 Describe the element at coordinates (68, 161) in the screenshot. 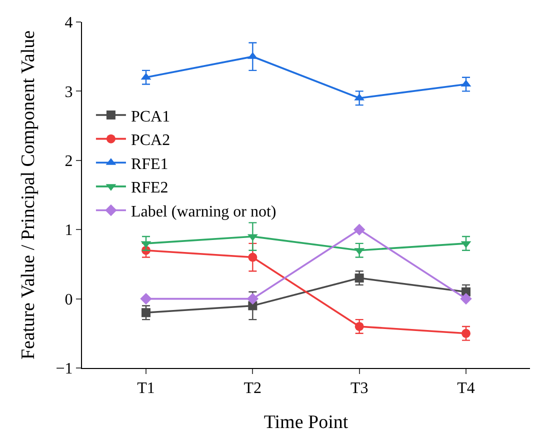

I see `y-tick-label: 2` at that location.